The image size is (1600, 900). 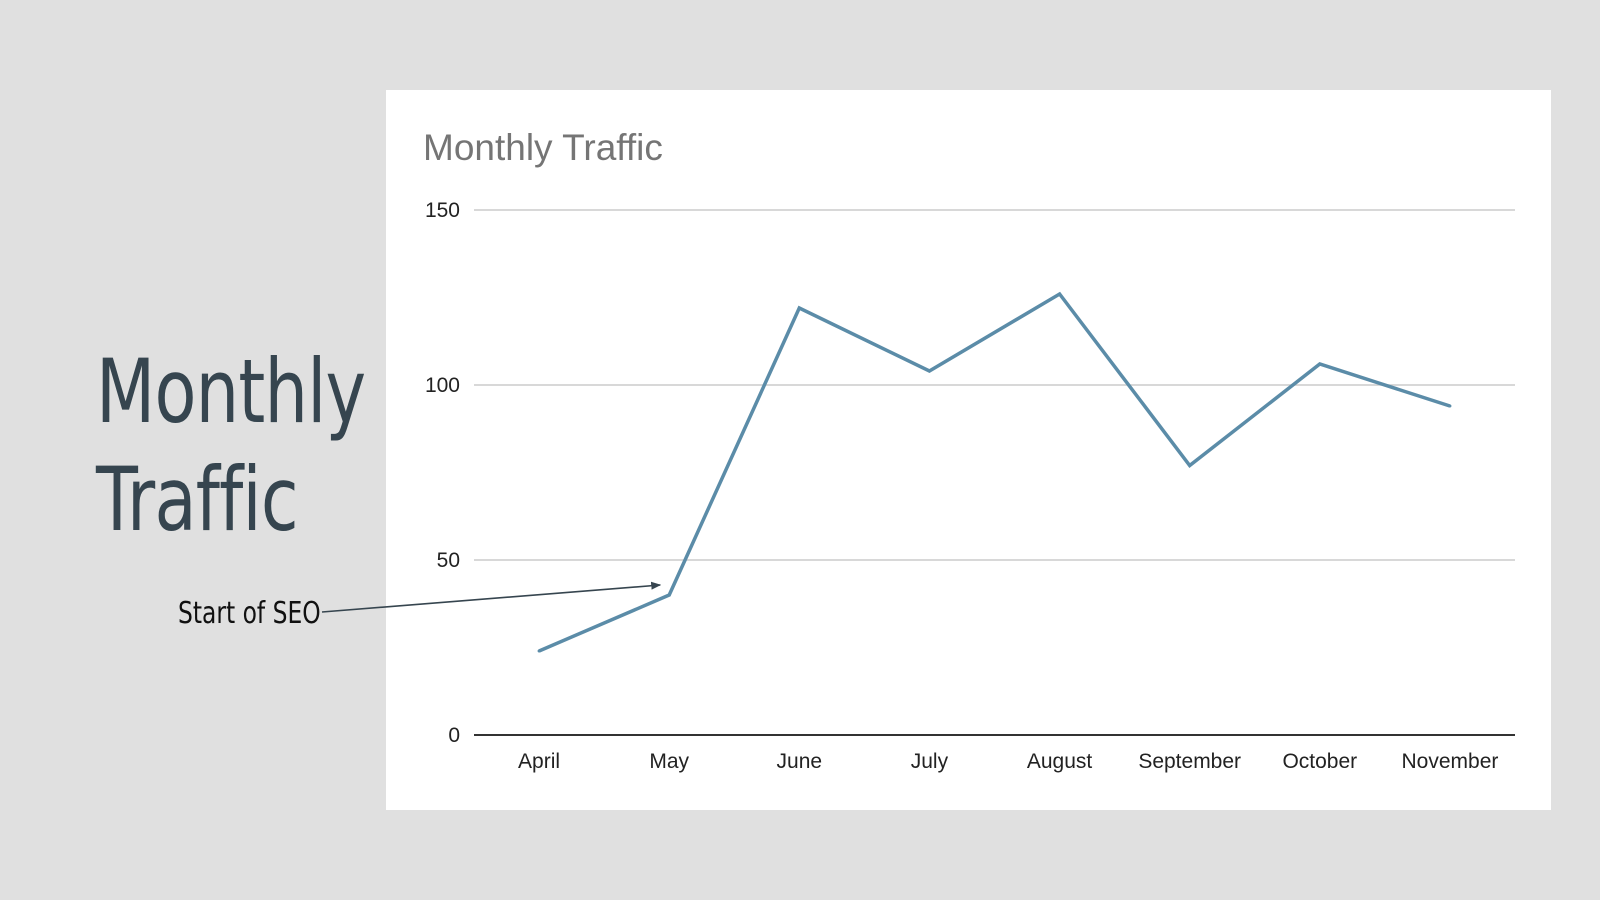 I want to click on y-tick-label: 150, so click(x=442, y=210).